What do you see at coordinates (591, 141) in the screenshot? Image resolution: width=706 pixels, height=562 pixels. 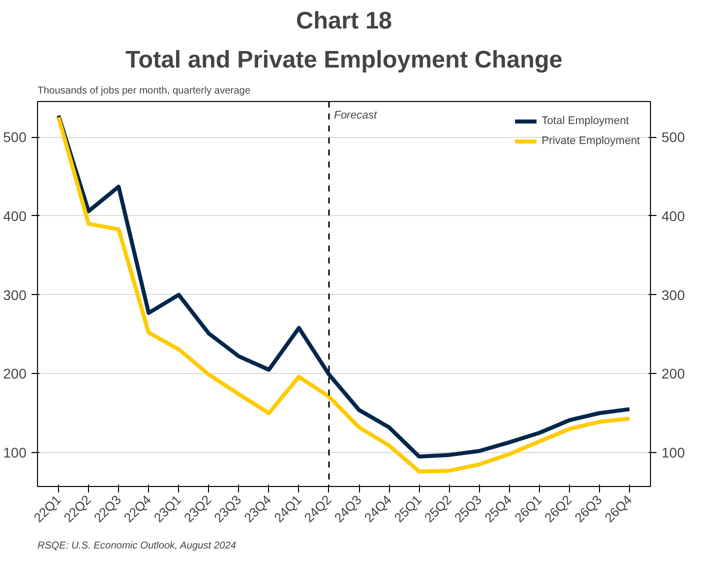 I see `legend-label: Private Employment` at bounding box center [591, 141].